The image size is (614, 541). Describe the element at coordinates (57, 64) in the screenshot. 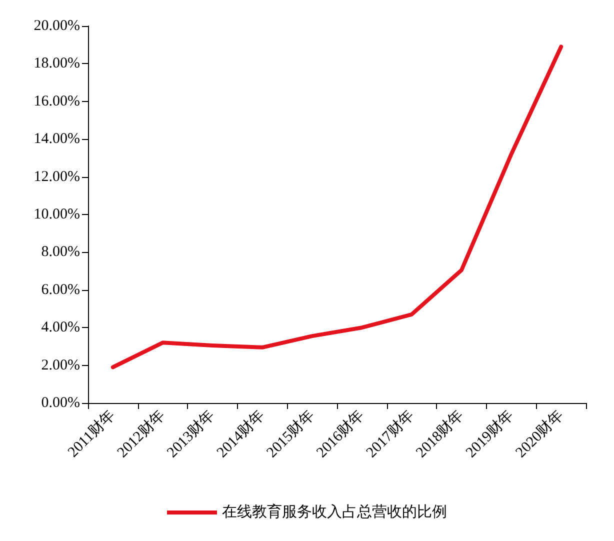

I see `y-tick-label: 18.00%` at that location.